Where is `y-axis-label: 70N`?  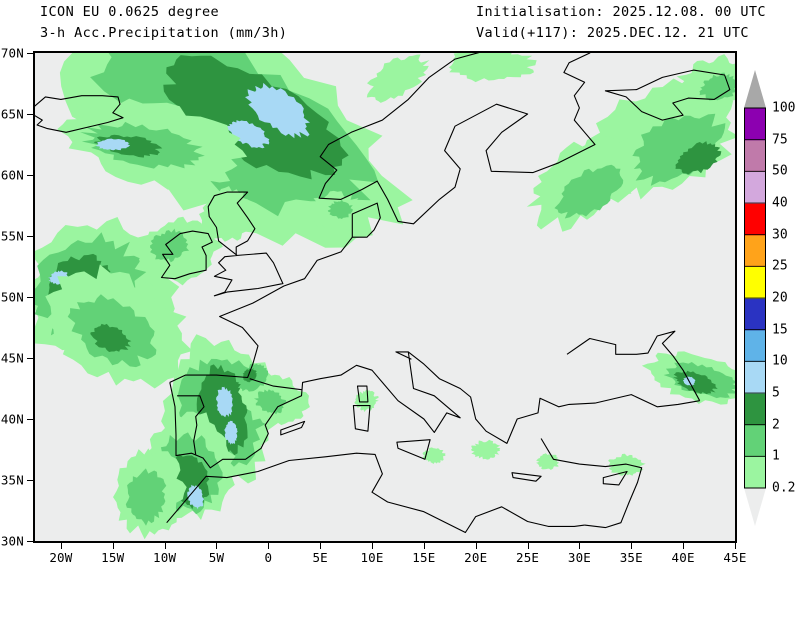 y-axis-label: 70N is located at coordinates (12, 53).